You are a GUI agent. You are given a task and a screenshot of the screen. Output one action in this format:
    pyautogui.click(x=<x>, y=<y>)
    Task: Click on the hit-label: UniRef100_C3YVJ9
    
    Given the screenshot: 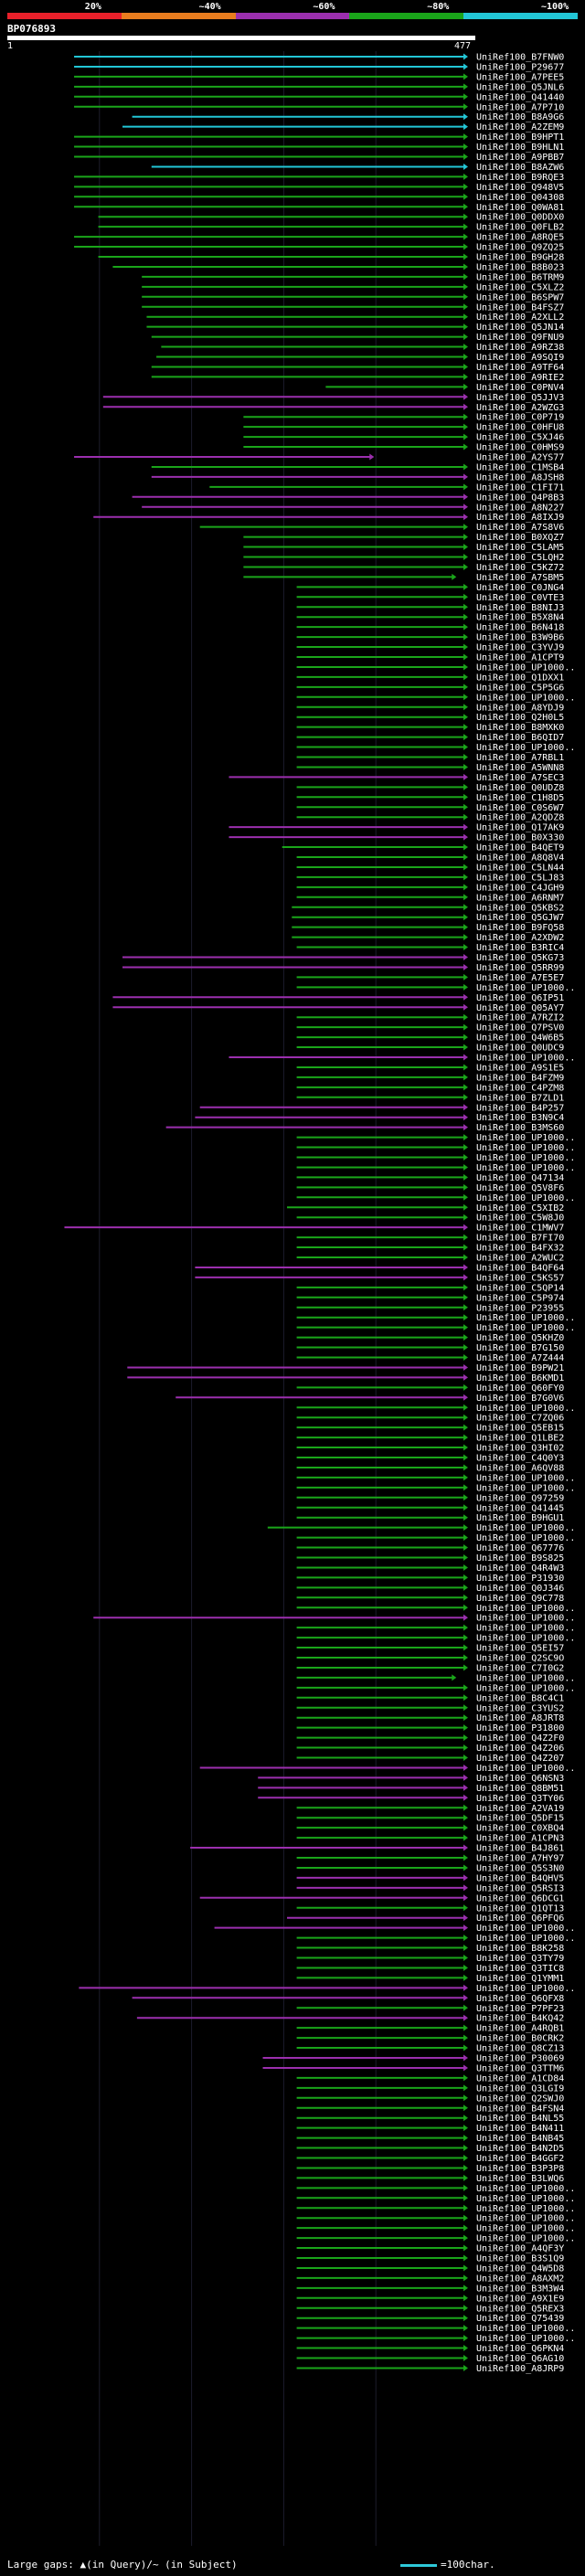 What is the action you would take?
    pyautogui.click(x=520, y=648)
    